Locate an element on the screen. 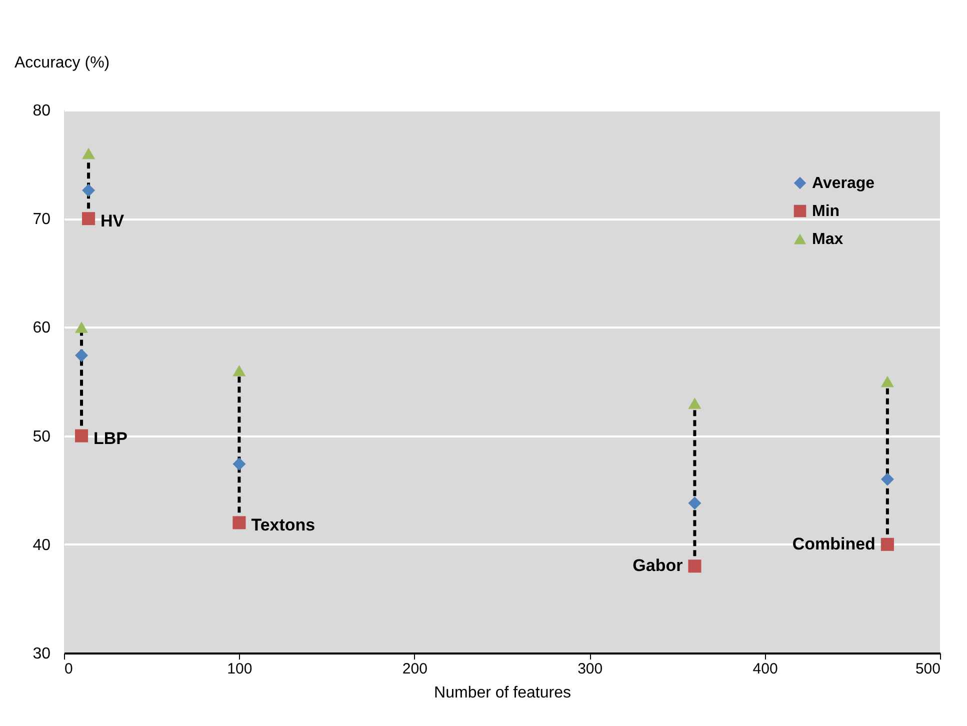 This screenshot has height=726, width=967. annotation: LBP is located at coordinates (111, 438).